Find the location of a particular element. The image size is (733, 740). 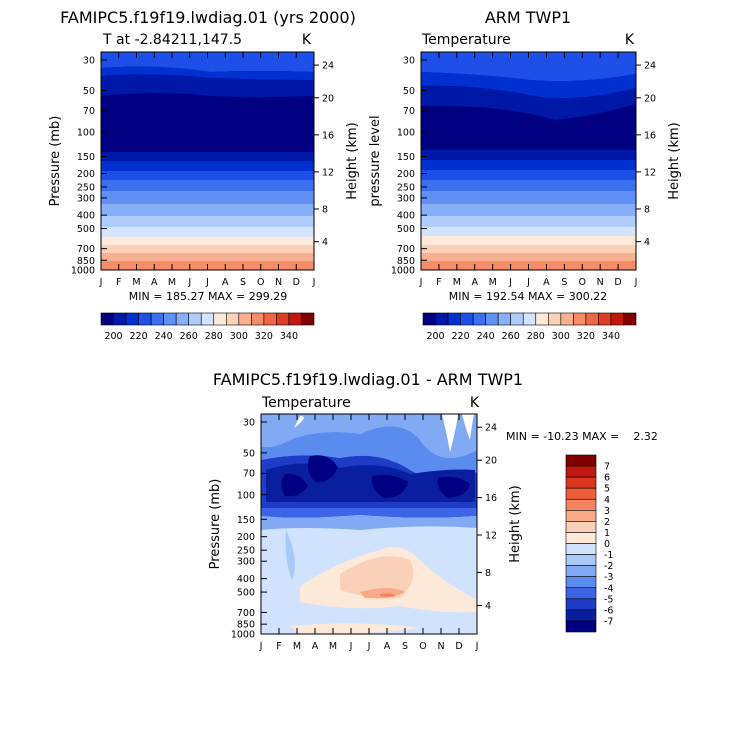

height-tick-label: 16 is located at coordinates (491, 498).